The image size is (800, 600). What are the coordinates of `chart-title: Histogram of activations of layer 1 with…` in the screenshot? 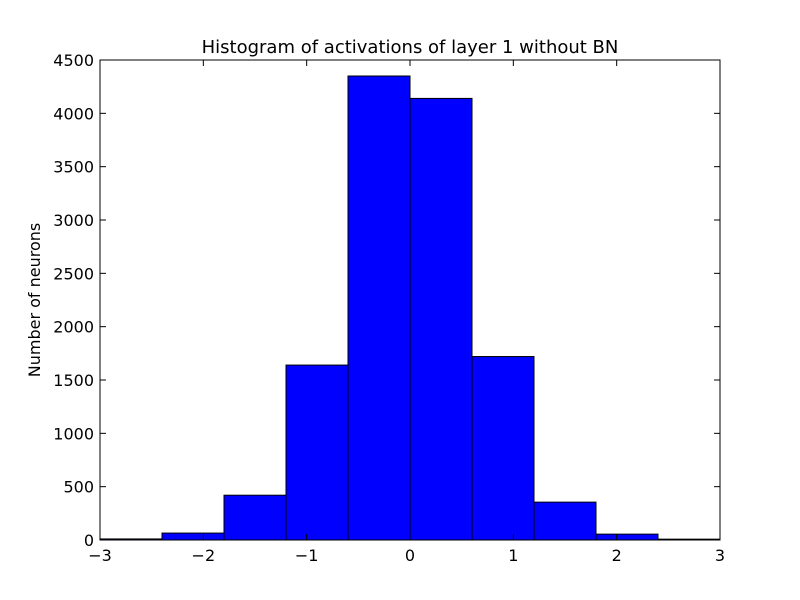 It's located at (410, 47).